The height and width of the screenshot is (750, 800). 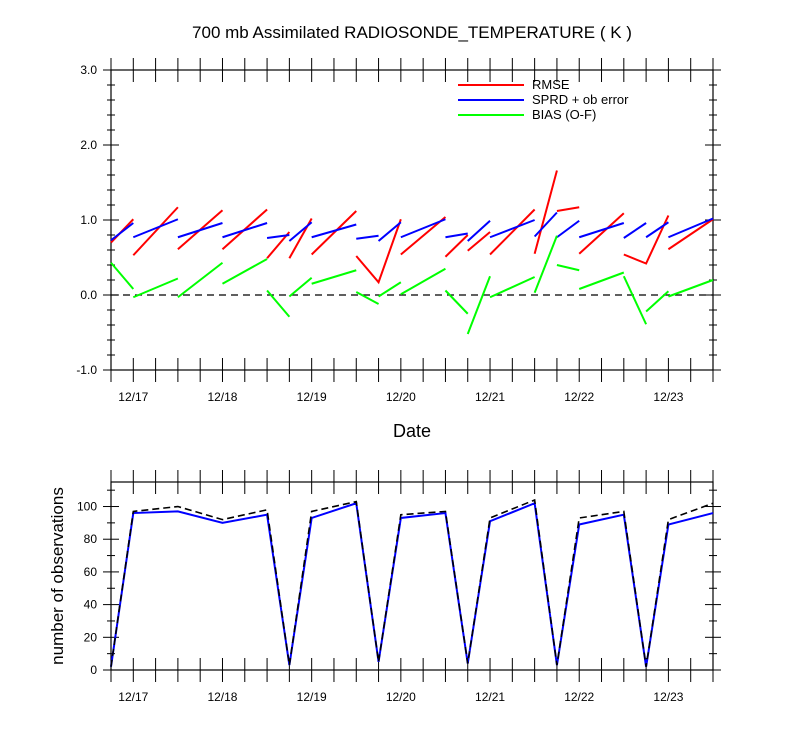 What do you see at coordinates (91, 637) in the screenshot?
I see `y-tick-label: 20` at bounding box center [91, 637].